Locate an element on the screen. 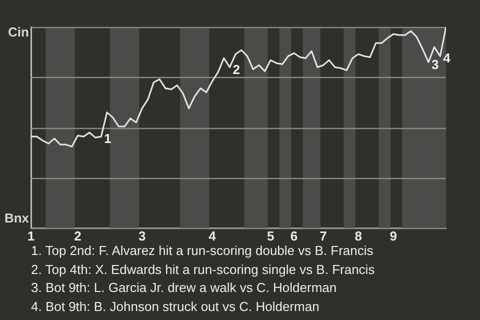  annotation: 3 is located at coordinates (435, 64).